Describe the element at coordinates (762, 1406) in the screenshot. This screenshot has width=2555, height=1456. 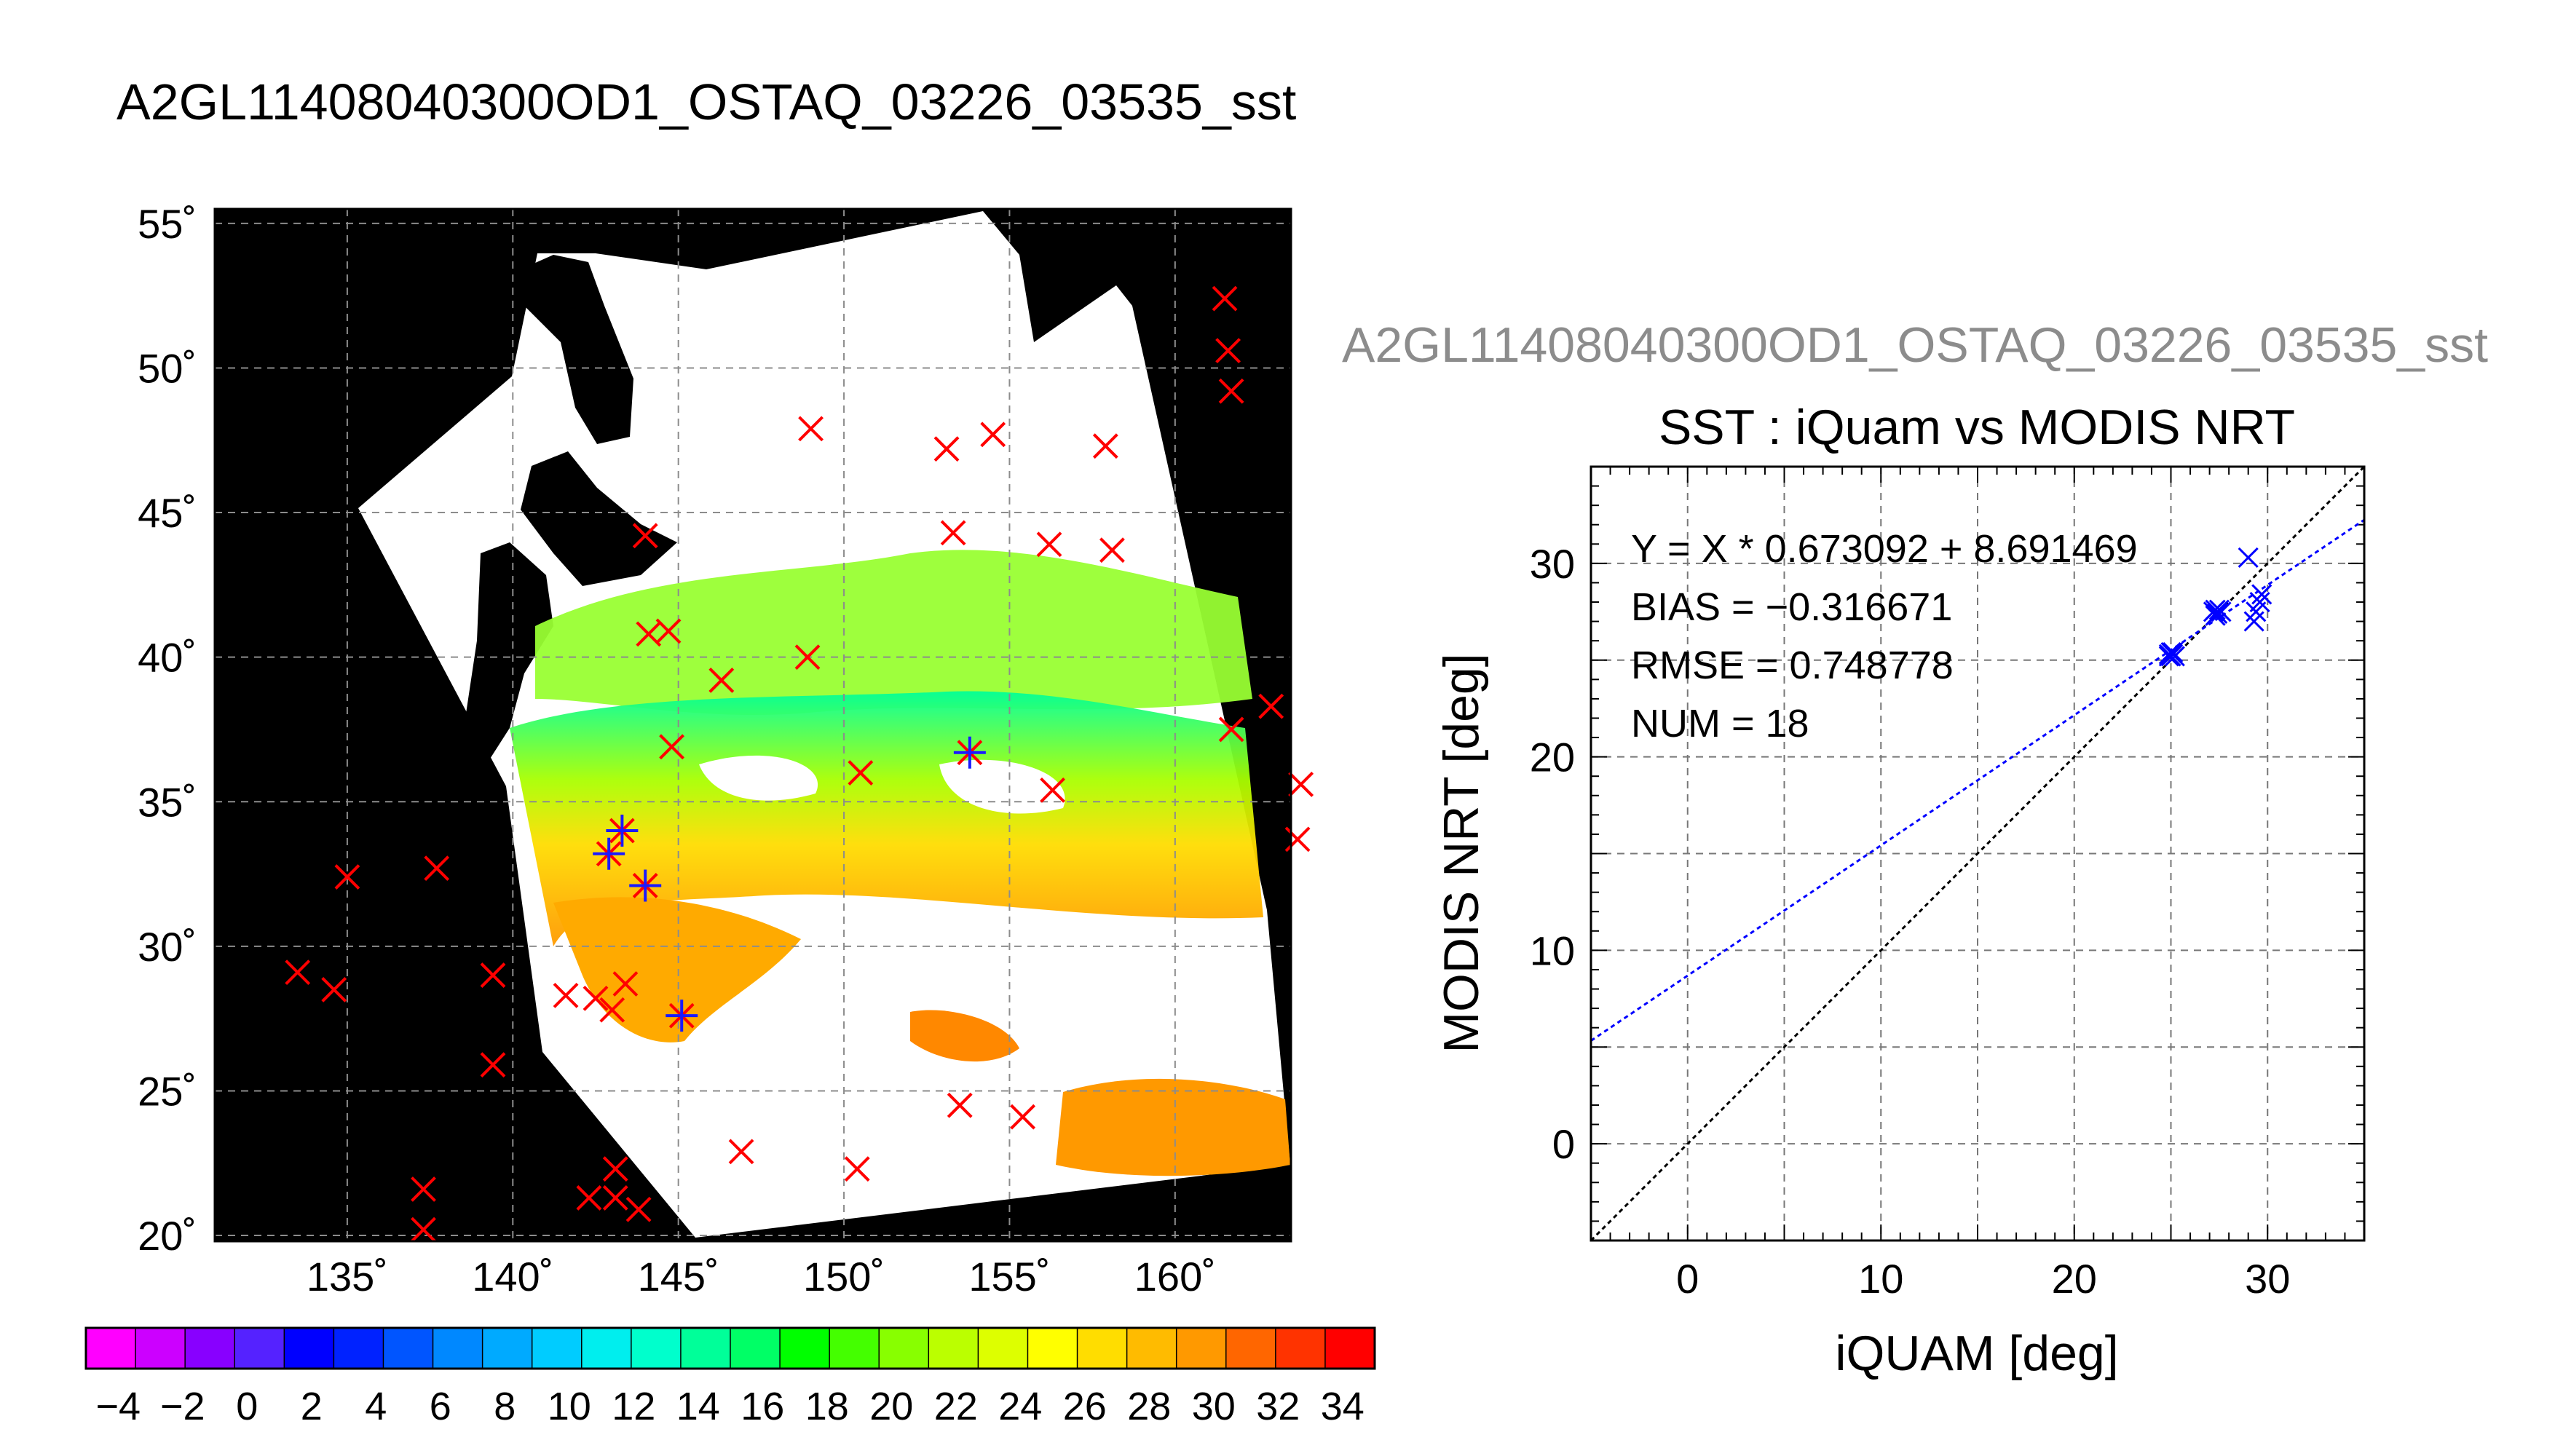
I see `colorbar-tick-label: 16` at that location.